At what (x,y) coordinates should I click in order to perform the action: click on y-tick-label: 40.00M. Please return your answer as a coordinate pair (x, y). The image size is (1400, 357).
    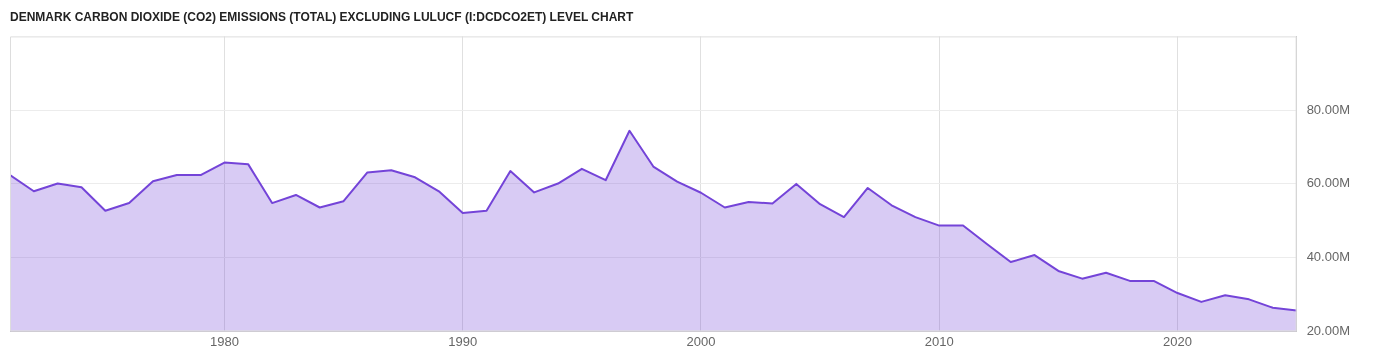
    Looking at the image, I should click on (1328, 257).